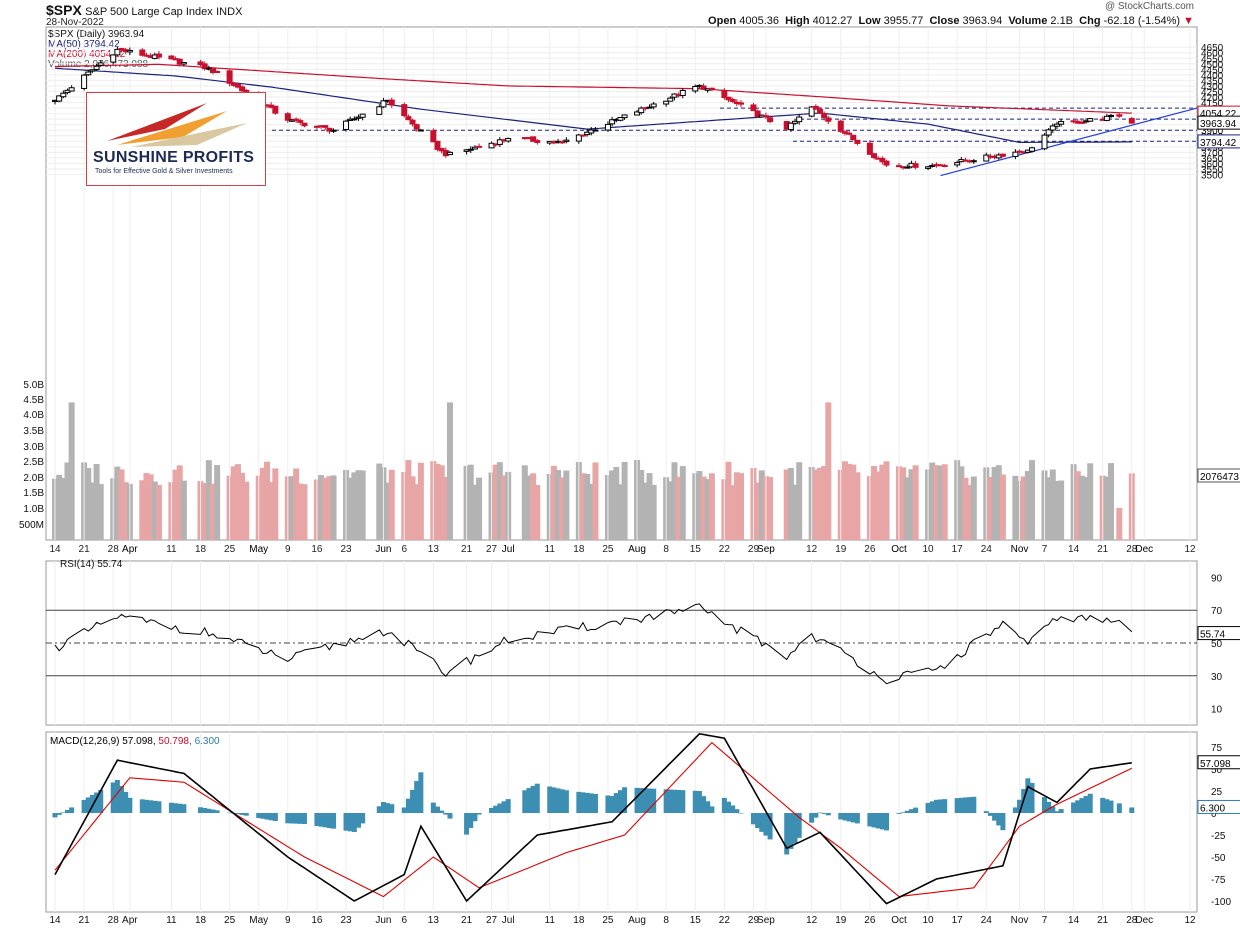 Image resolution: width=1240 pixels, height=928 pixels. Describe the element at coordinates (593, 88) in the screenshot. I see `ma200-line` at that location.